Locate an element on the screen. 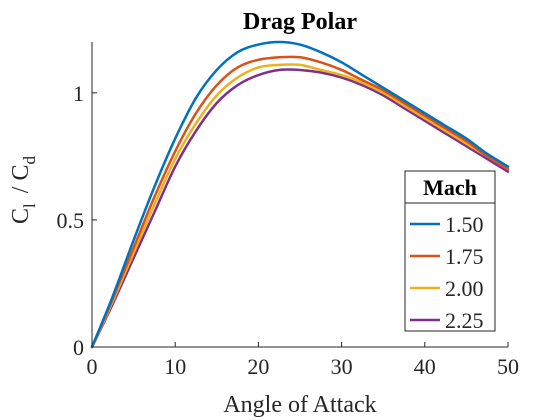 This screenshot has height=420, width=560. x-tick-label: 40 is located at coordinates (425, 366).